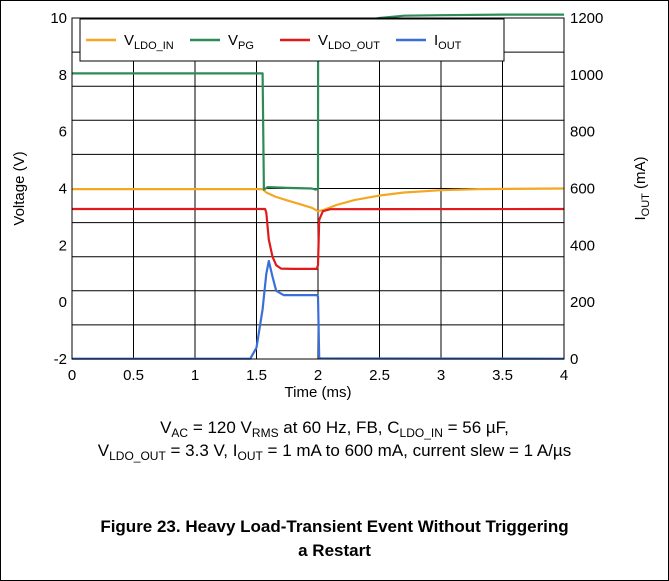  I want to click on y2-tick-label: 1200, so click(586, 18).